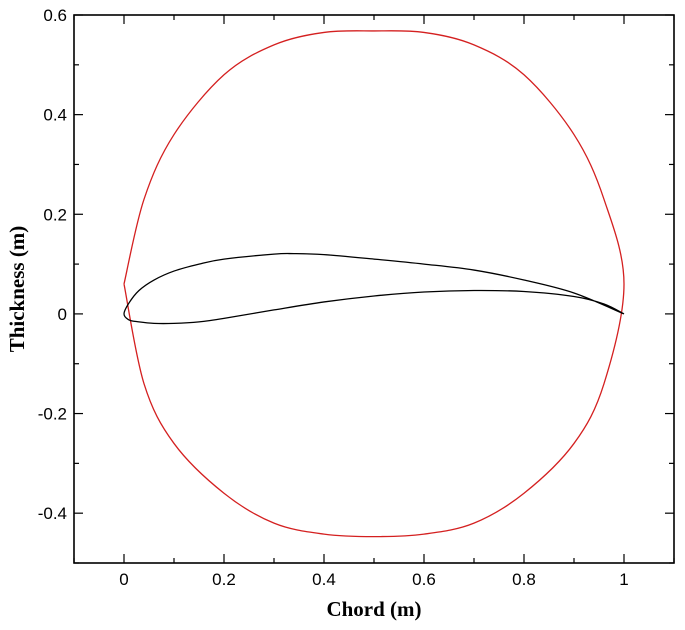 This screenshot has height=630, width=685. Describe the element at coordinates (55, 115) in the screenshot. I see `y-tick-label: 0.4` at that location.